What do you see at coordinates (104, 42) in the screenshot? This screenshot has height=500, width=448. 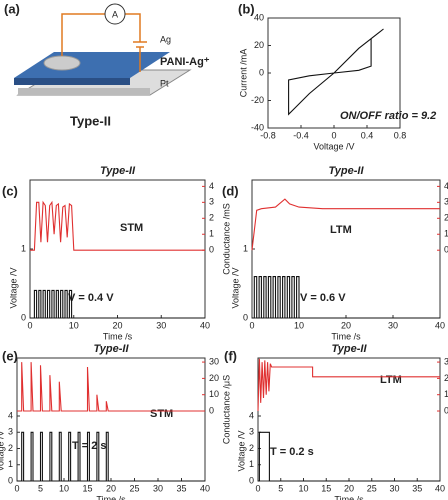 I see `wire` at bounding box center [104, 42].